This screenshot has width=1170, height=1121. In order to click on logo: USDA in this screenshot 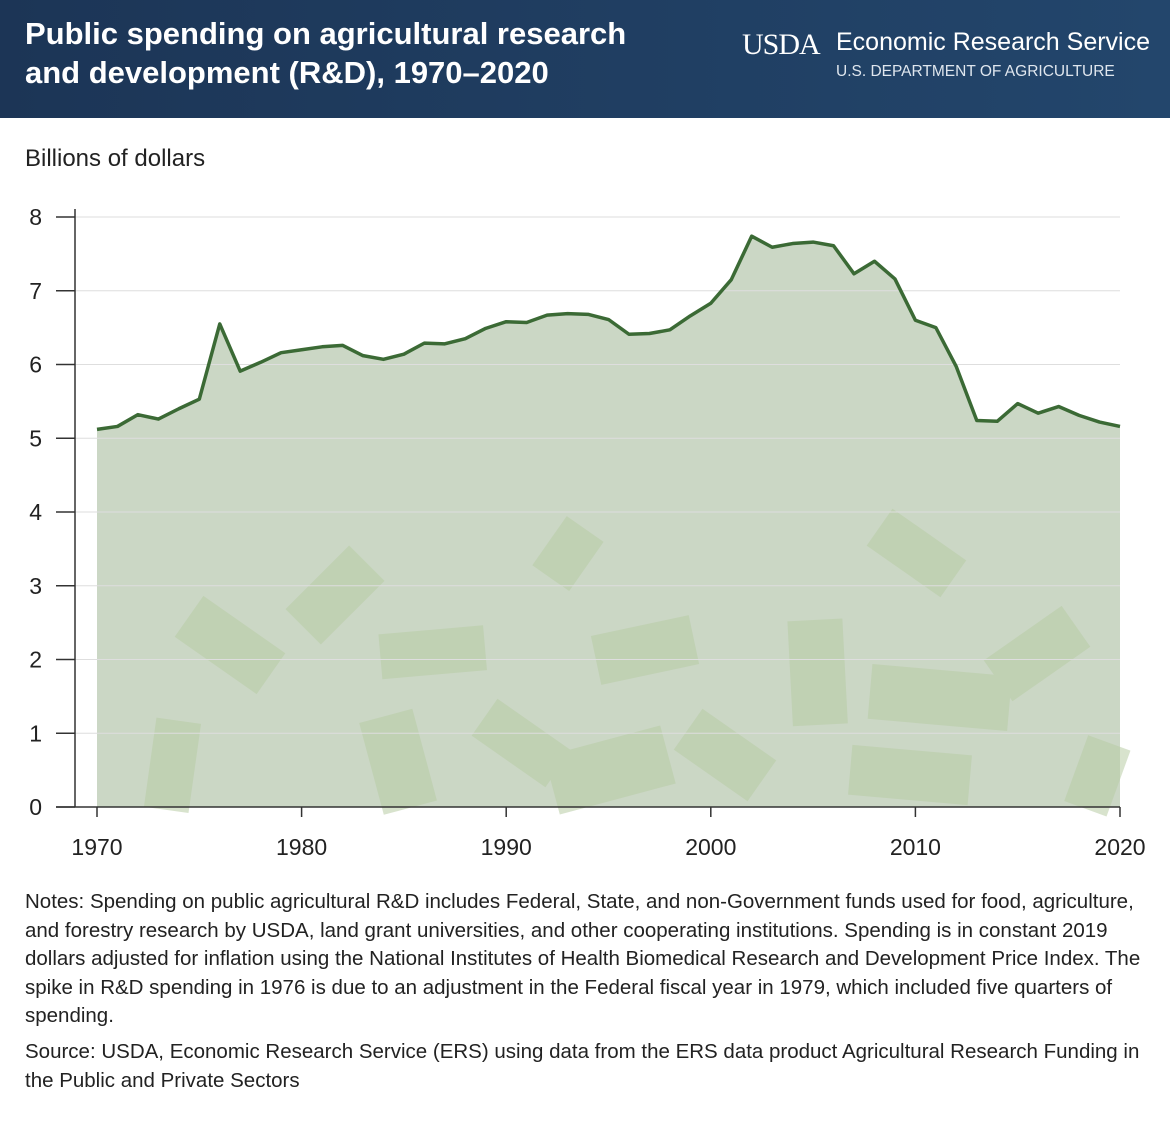, I will do `click(781, 44)`.